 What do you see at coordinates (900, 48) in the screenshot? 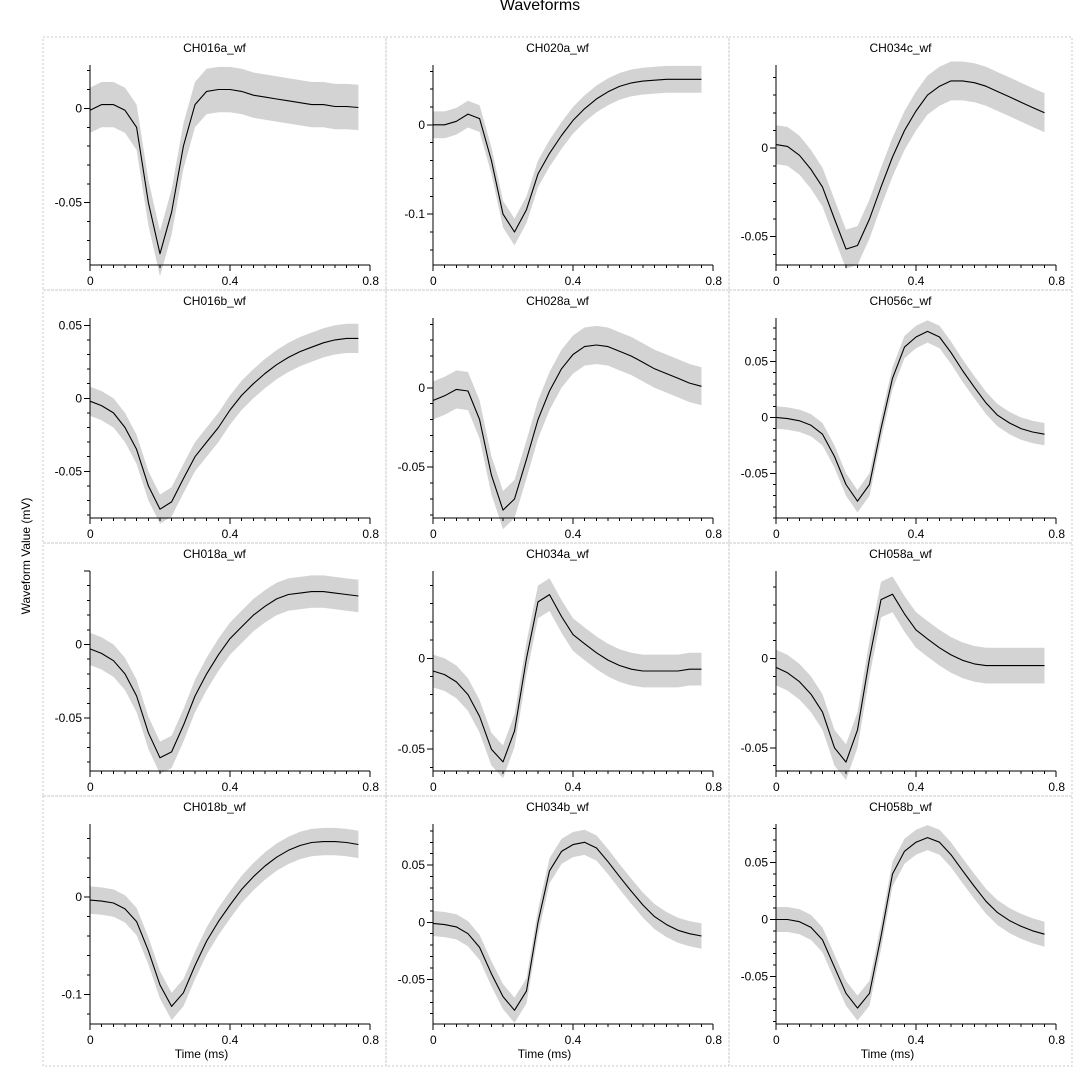
I see `panel-title: CH034c_wf` at bounding box center [900, 48].